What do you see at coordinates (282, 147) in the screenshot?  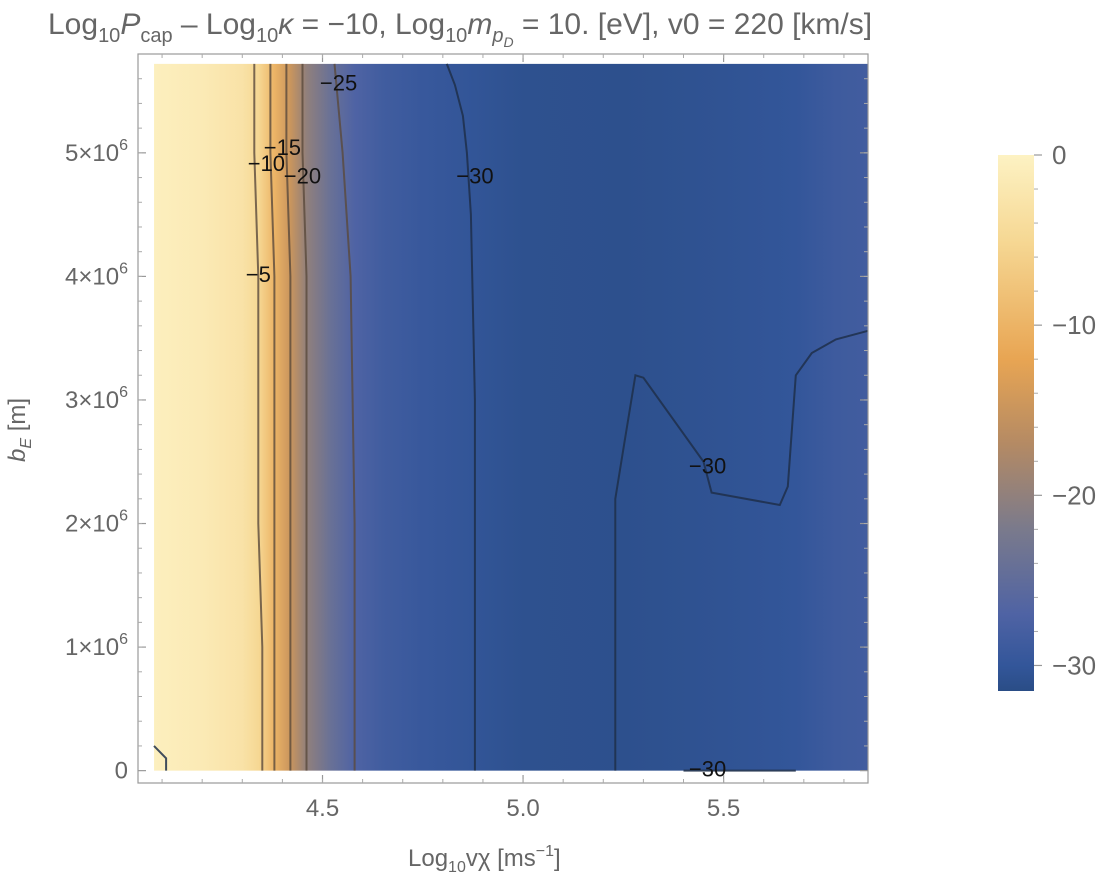 I see `contour-label: −15` at bounding box center [282, 147].